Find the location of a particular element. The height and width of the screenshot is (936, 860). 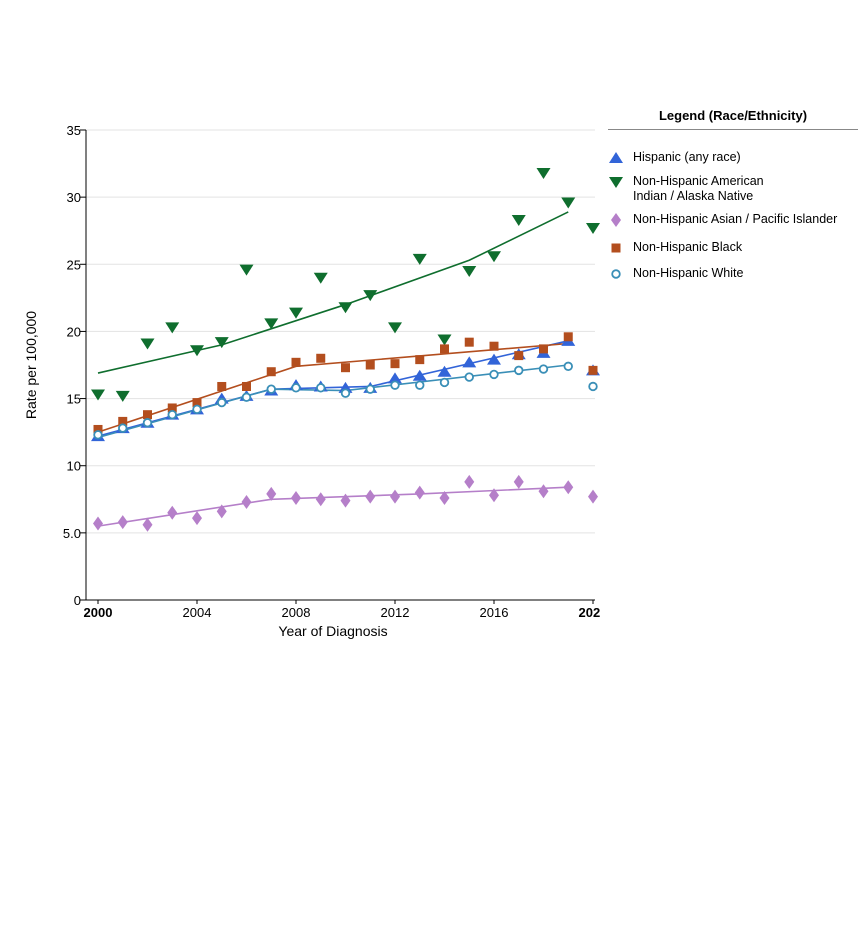

legend-label: Non-Hispanic Asian / Pacific Islander is located at coordinates (735, 219).